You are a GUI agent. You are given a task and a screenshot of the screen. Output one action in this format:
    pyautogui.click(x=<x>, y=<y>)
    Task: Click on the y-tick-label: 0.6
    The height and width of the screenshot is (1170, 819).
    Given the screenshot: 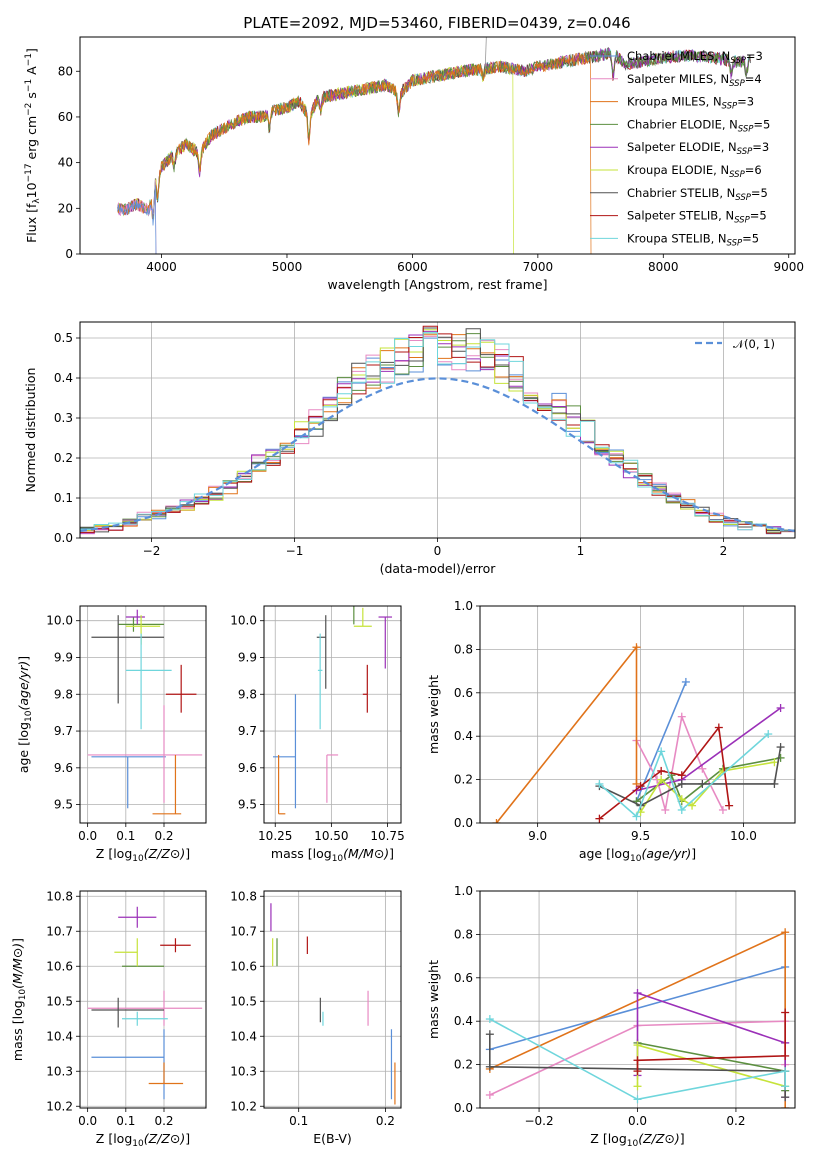 What is the action you would take?
    pyautogui.click(x=463, y=978)
    